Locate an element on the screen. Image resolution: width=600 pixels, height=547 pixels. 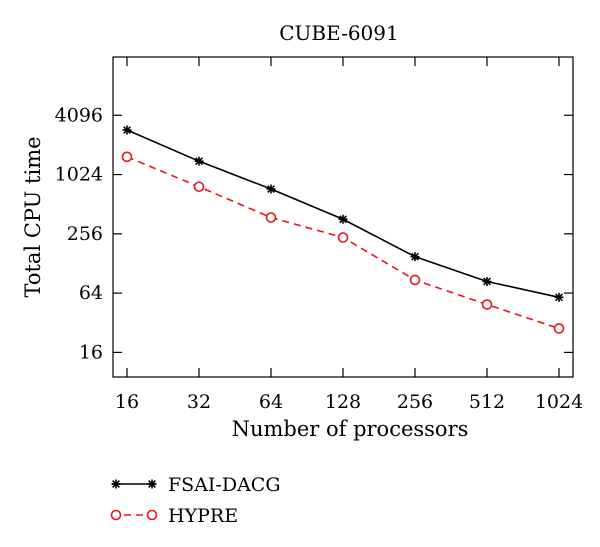
chart-title: CUBE-6091 is located at coordinates (338, 33).